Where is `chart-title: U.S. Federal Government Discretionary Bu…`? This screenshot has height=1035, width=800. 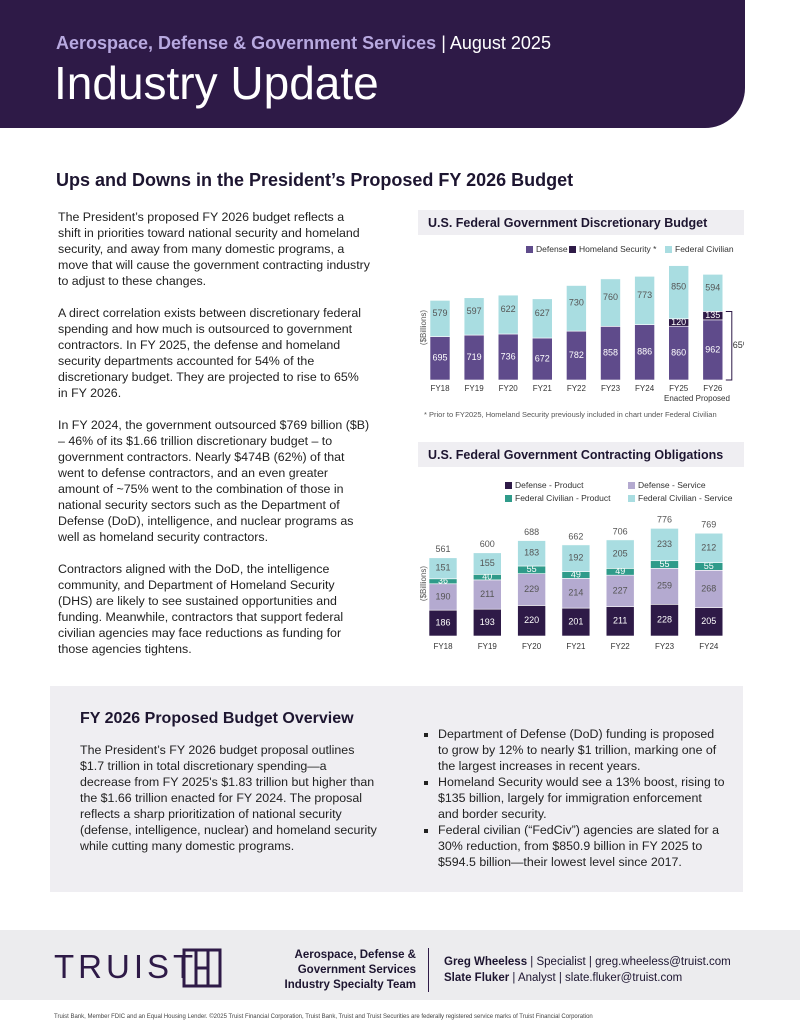 chart-title: U.S. Federal Government Discretionary Bu… is located at coordinates (581, 222).